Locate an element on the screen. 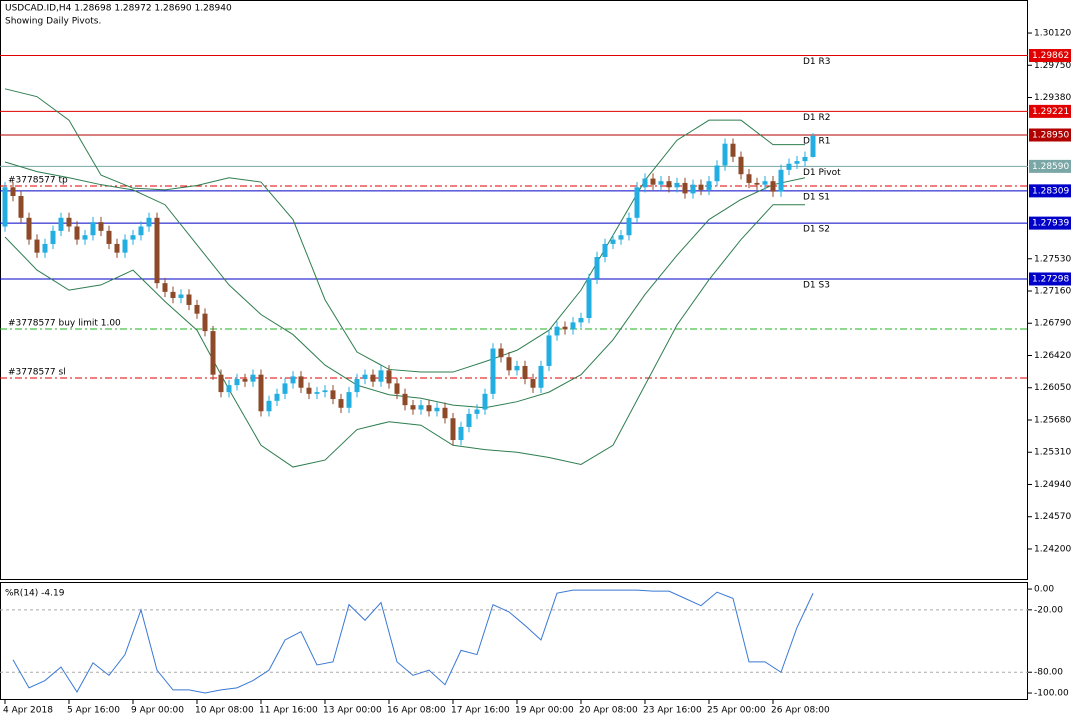 The height and width of the screenshot is (720, 1080). level-name: D1 Pivot is located at coordinates (822, 173).